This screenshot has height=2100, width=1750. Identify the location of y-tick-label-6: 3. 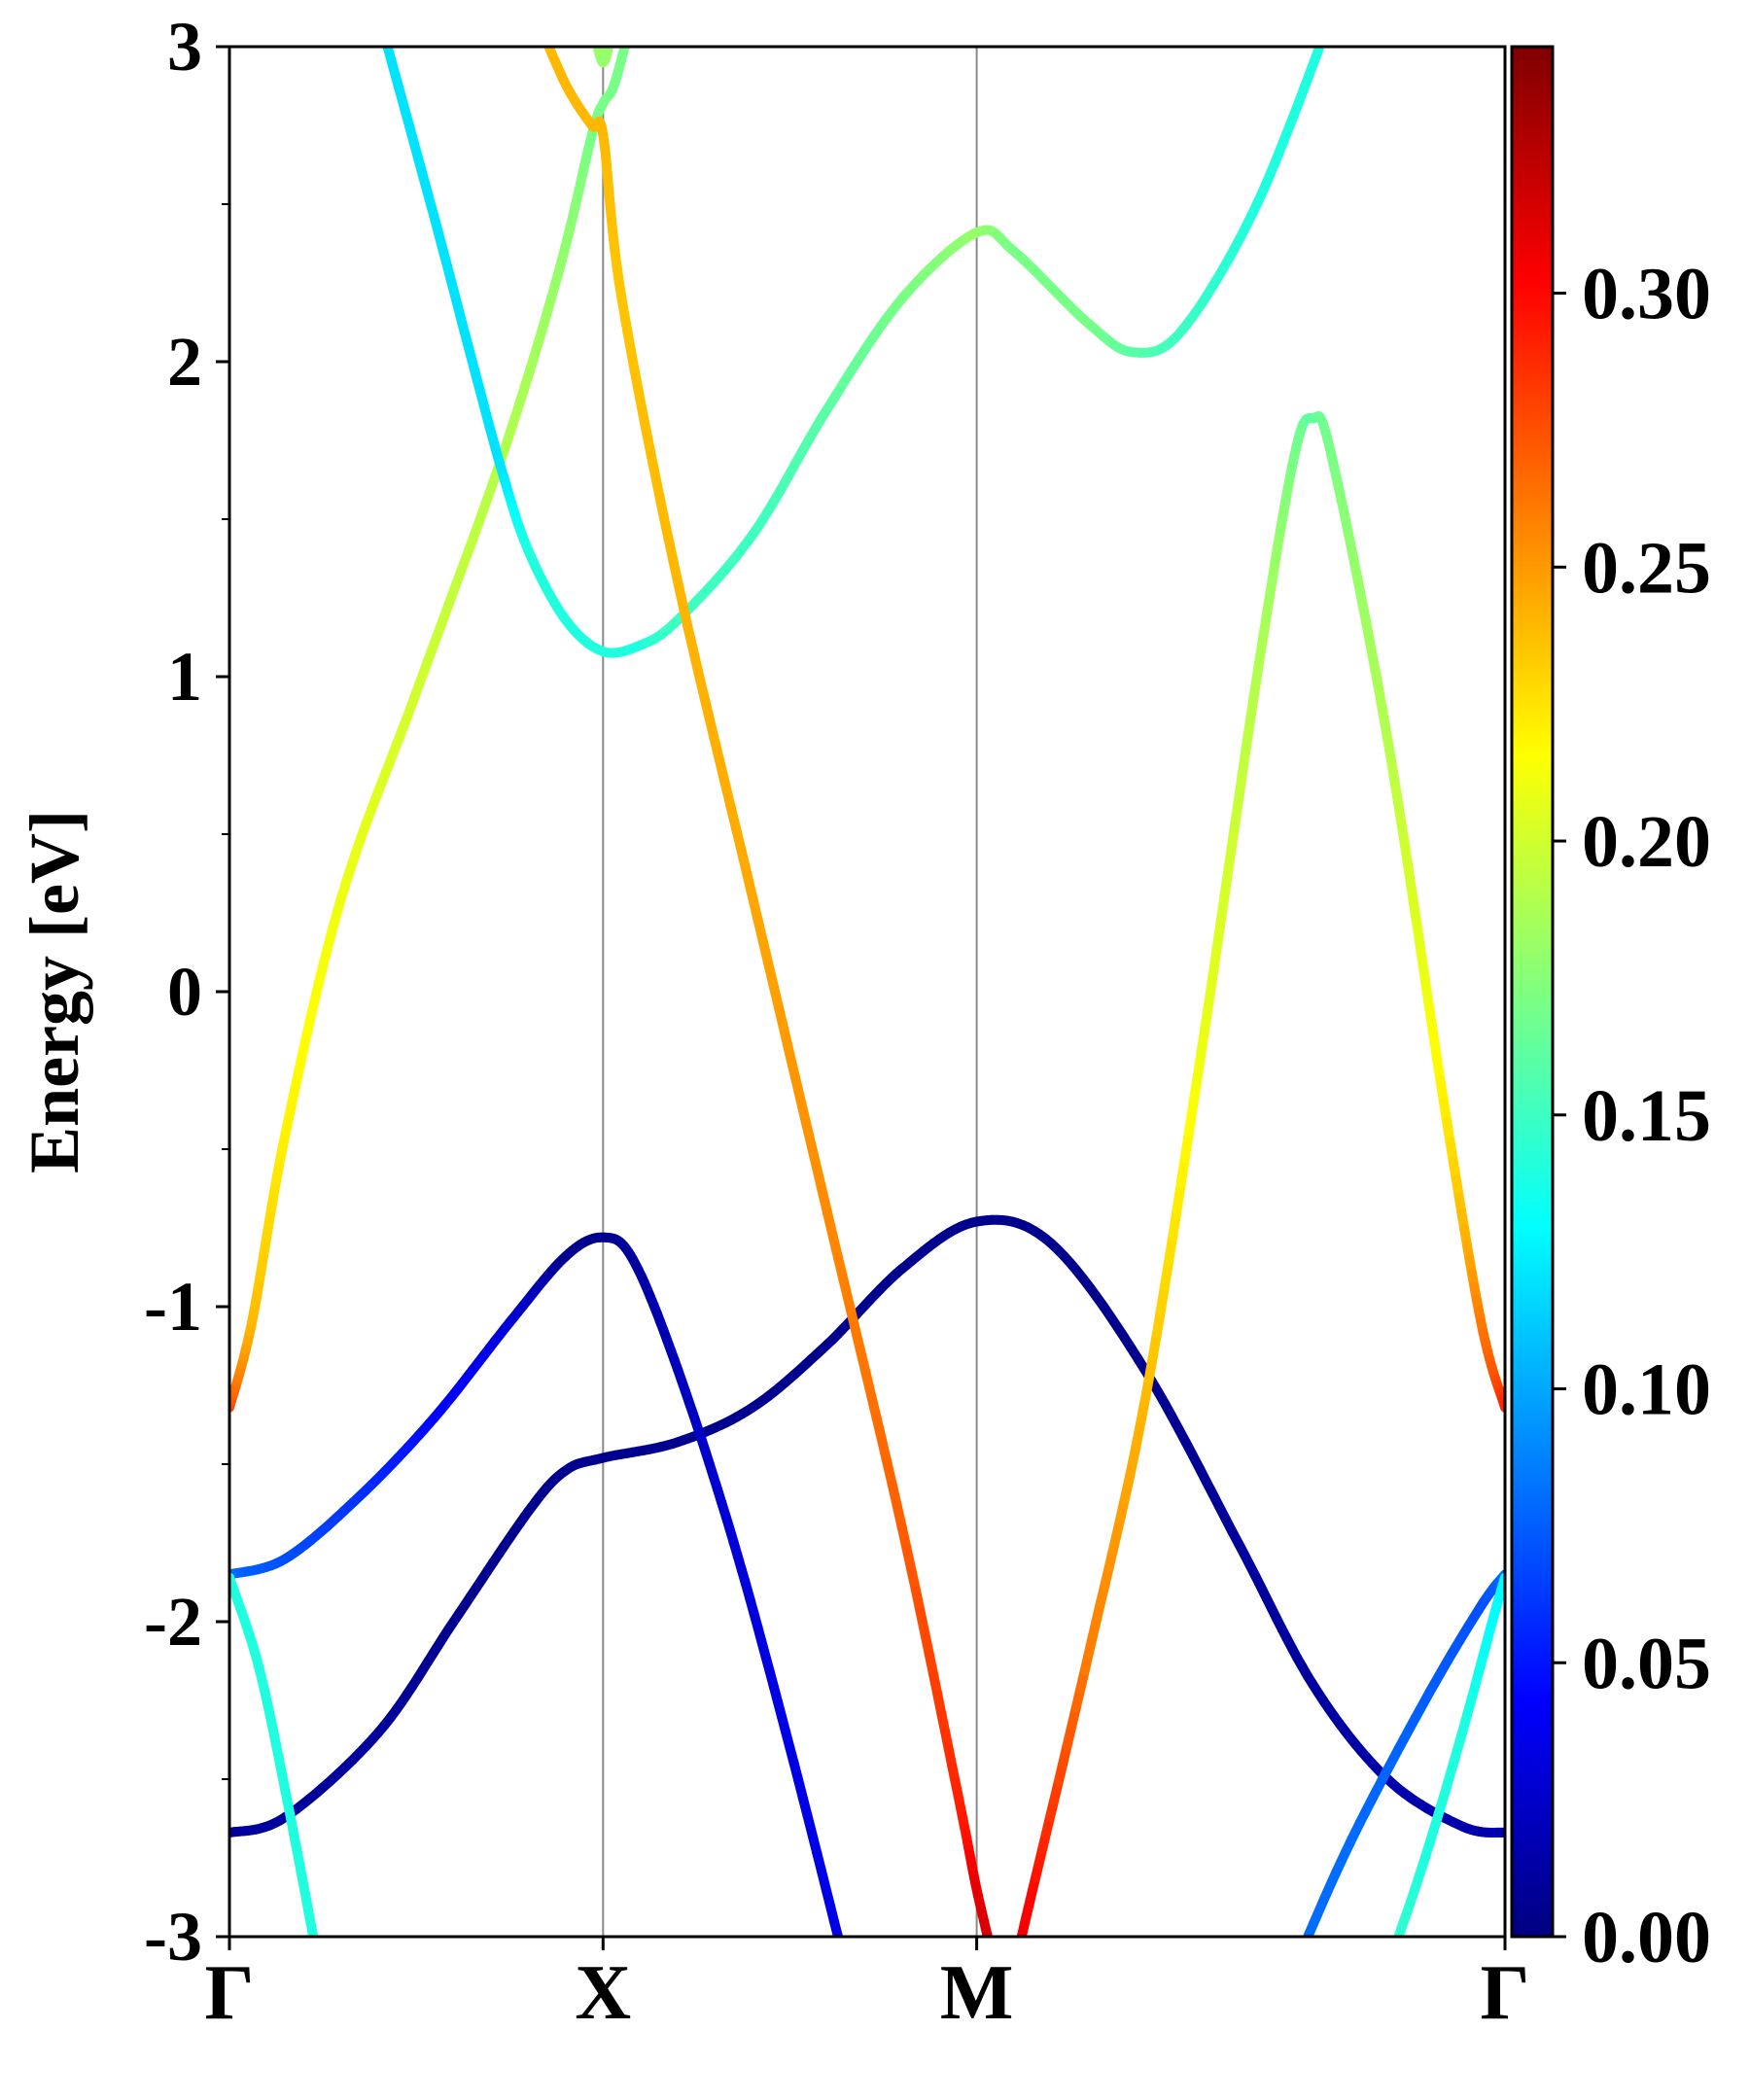
(184, 47).